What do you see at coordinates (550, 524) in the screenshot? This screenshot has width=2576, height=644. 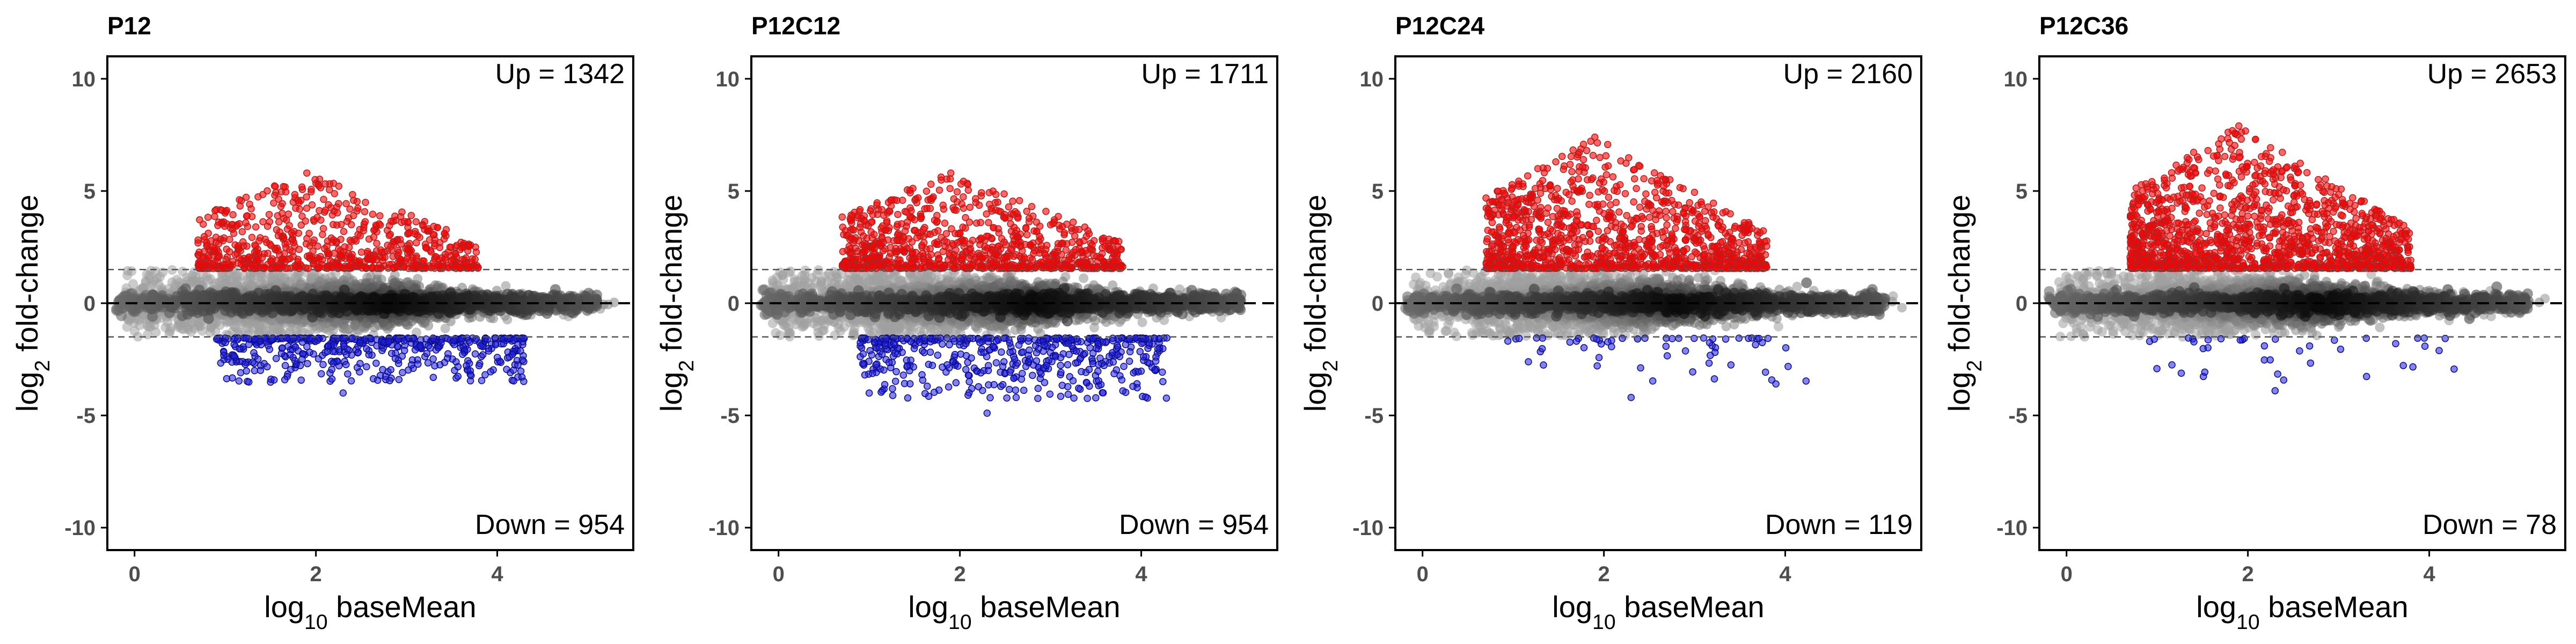 I see `down-count-label: Down = 954` at bounding box center [550, 524].